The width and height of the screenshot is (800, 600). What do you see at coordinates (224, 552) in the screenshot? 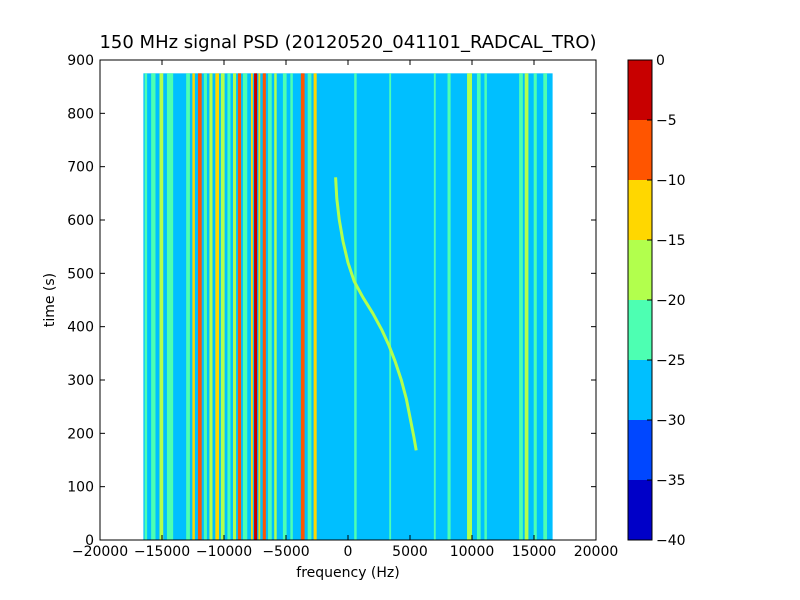
I see `x-tick-label: −10000` at bounding box center [224, 552].